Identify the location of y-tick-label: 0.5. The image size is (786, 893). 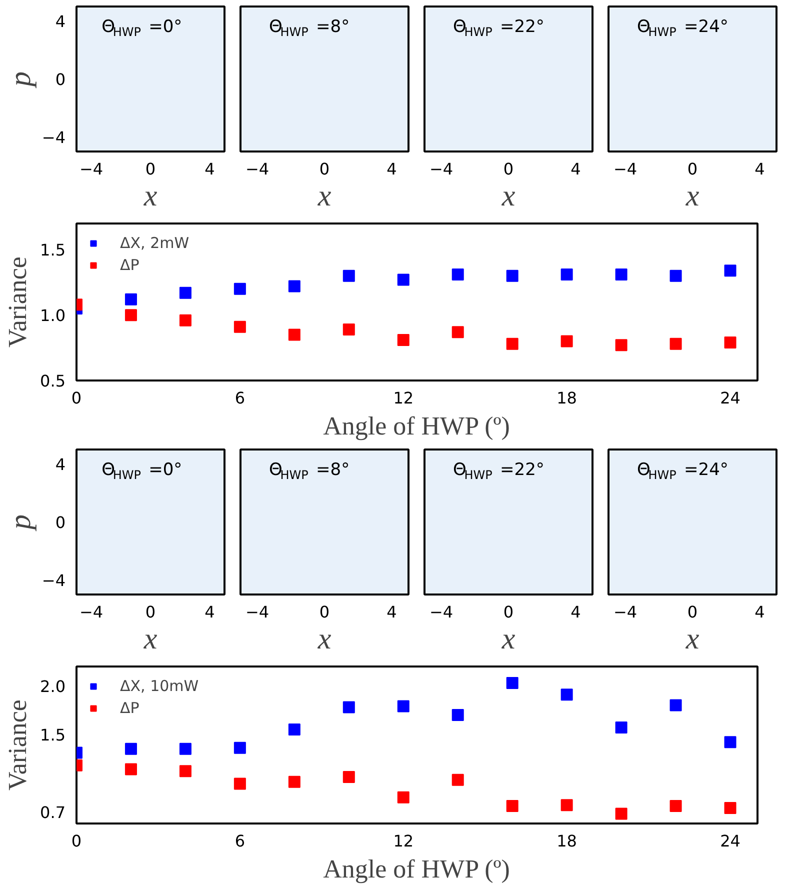
(53, 381).